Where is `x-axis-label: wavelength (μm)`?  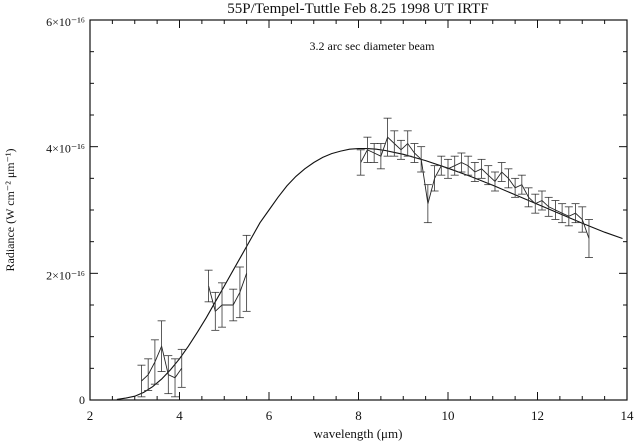
x-axis-label: wavelength (μm) is located at coordinates (358, 433).